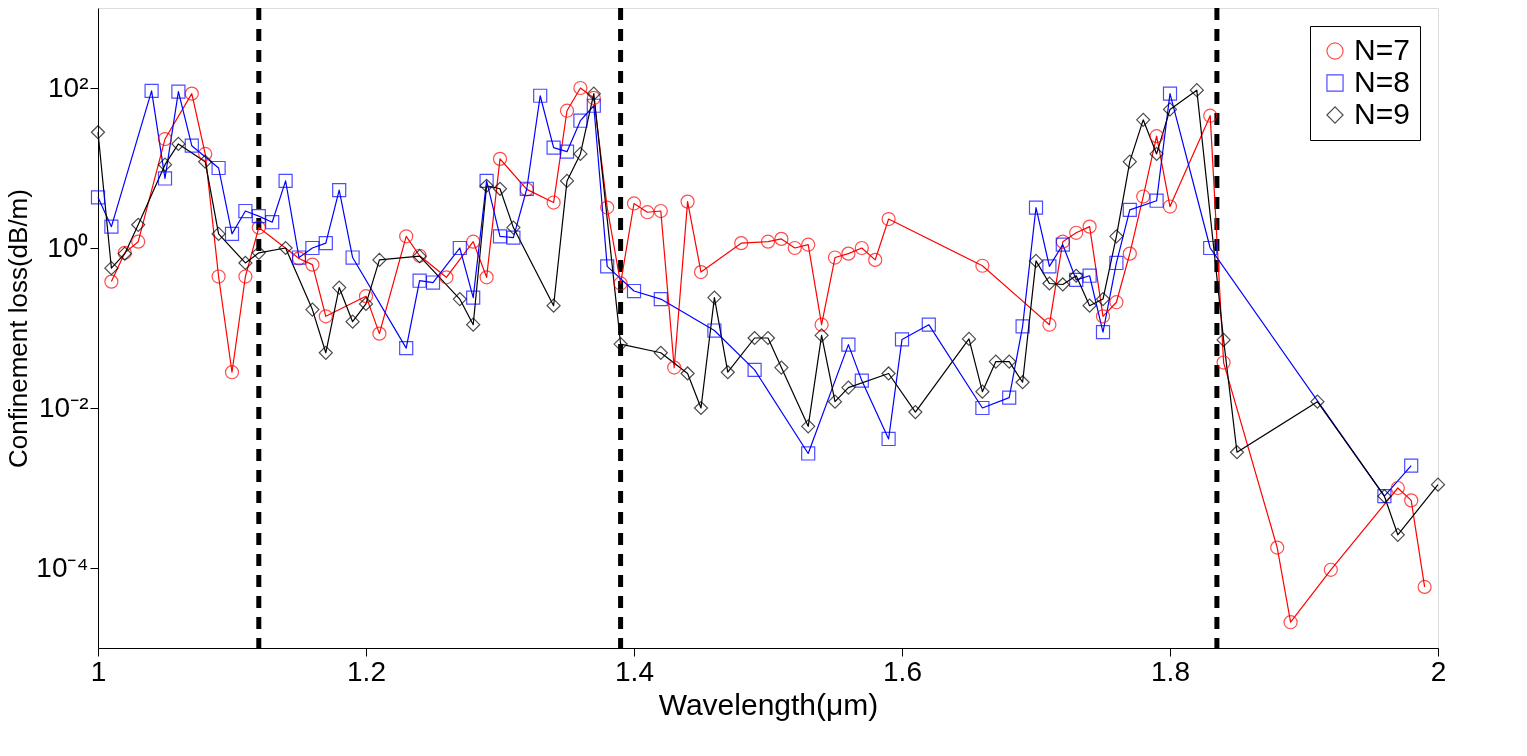 Image resolution: width=1527 pixels, height=756 pixels. I want to click on y-tick-label: 10², so click(68, 87).